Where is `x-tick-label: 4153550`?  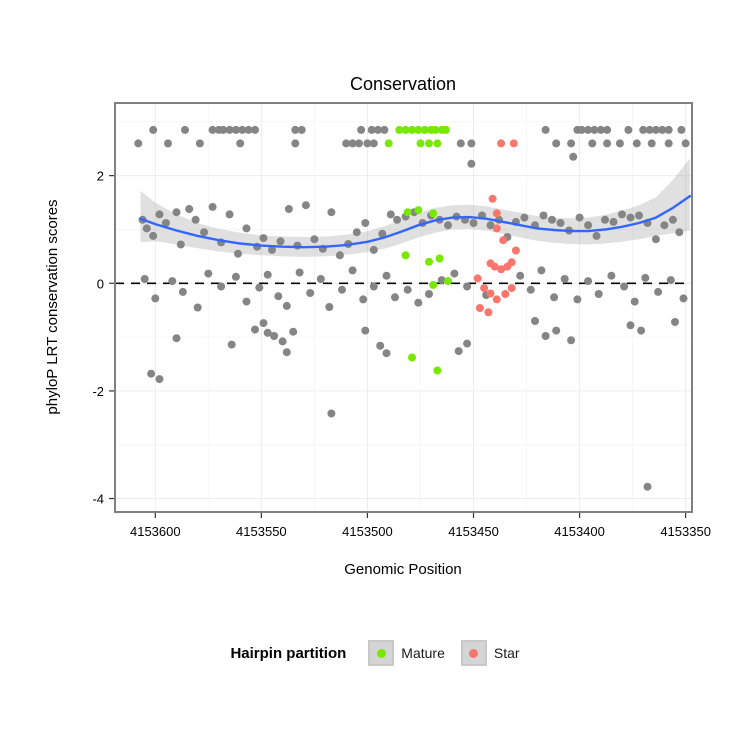 x-tick-label: 4153550 is located at coordinates (261, 531).